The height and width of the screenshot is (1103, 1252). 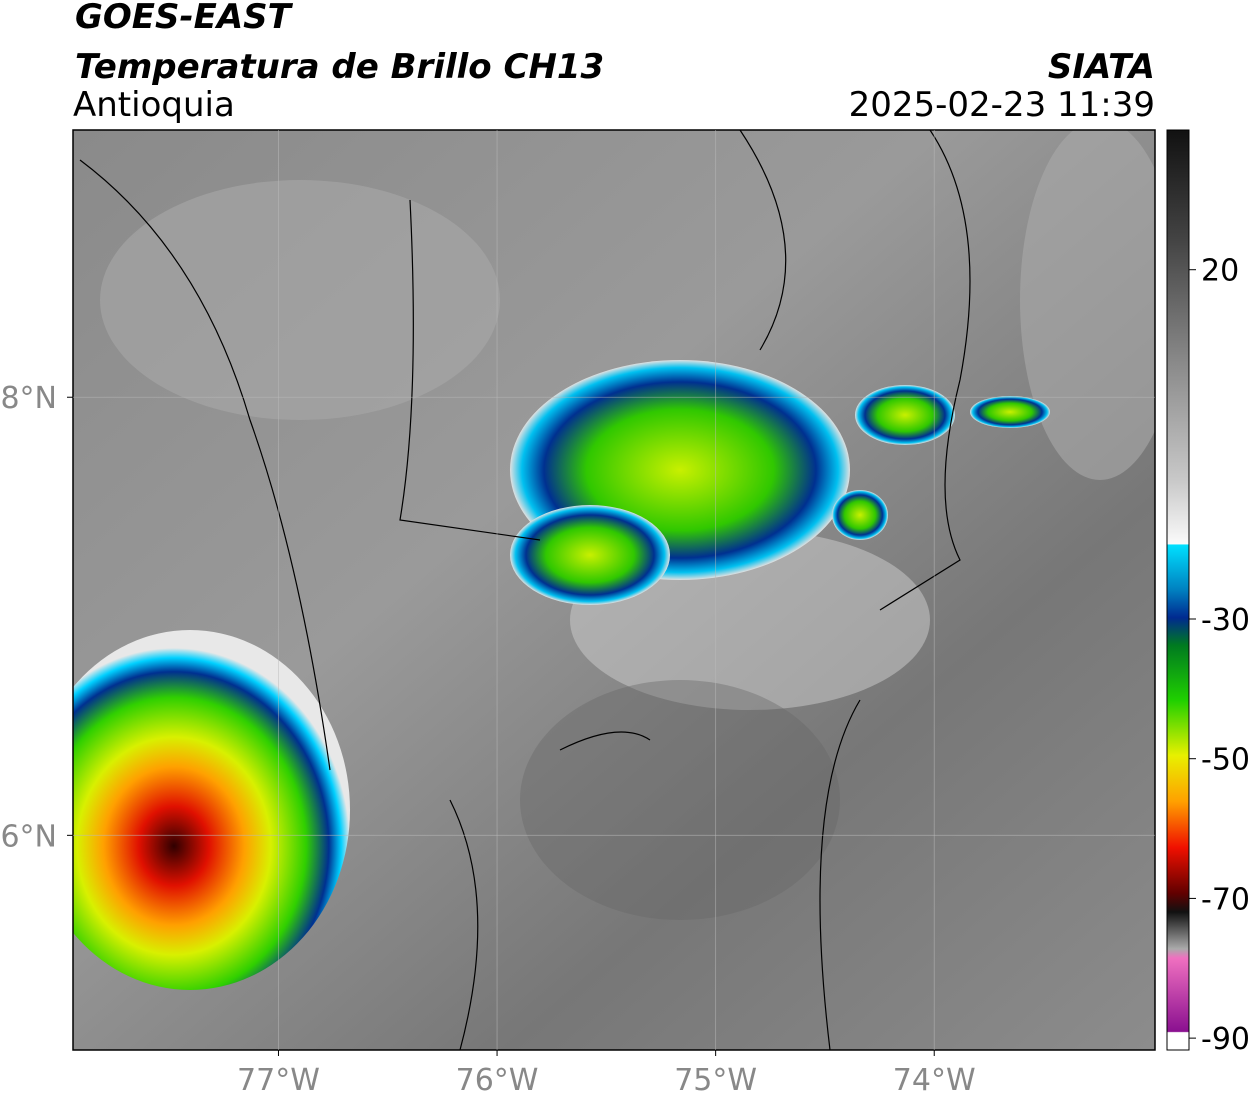 What do you see at coordinates (278, 1080) in the screenshot?
I see `x-tick-label: 77°W` at bounding box center [278, 1080].